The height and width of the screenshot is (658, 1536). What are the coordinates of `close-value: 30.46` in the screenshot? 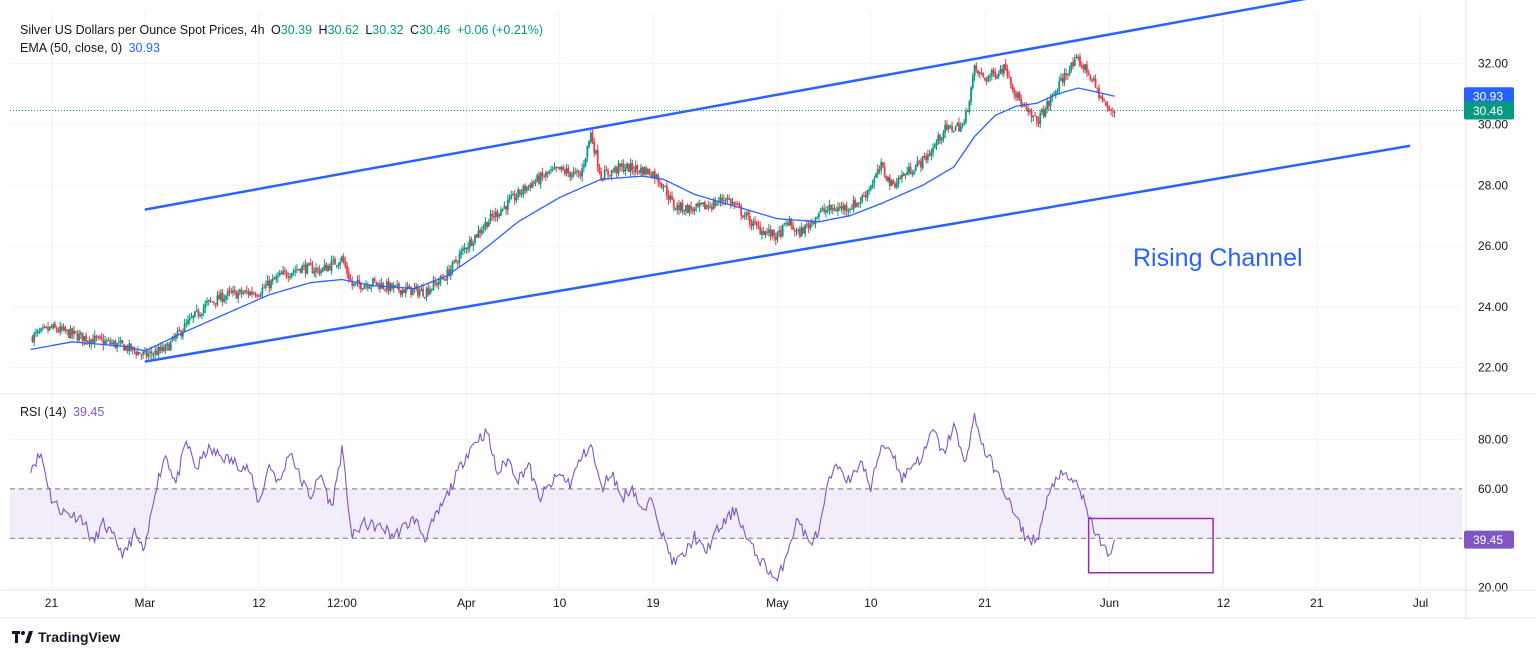 It's located at (435, 30).